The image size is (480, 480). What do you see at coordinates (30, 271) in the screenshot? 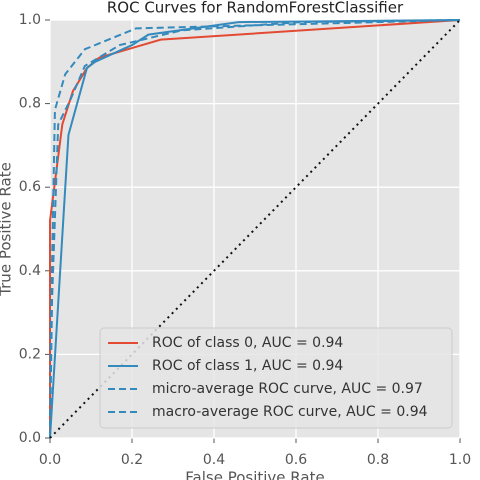
I see `y-tick-label: 0.4` at bounding box center [30, 271].